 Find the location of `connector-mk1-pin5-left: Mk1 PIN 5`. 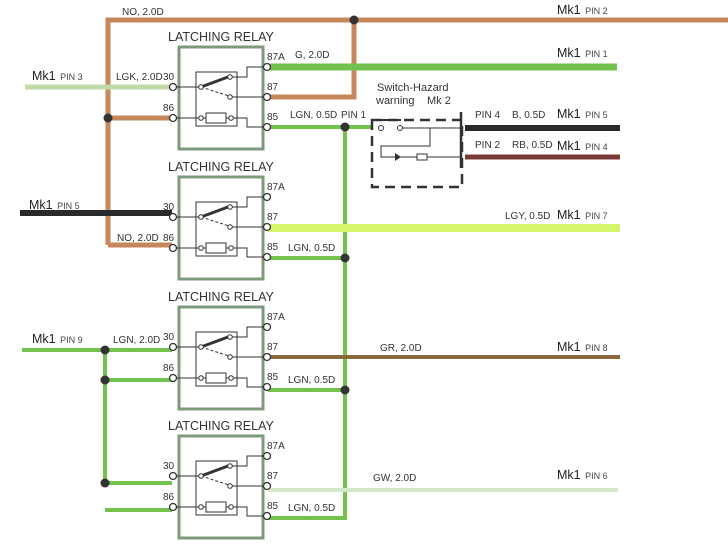

connector-mk1-pin5-left: Mk1 PIN 5 is located at coordinates (54, 204).